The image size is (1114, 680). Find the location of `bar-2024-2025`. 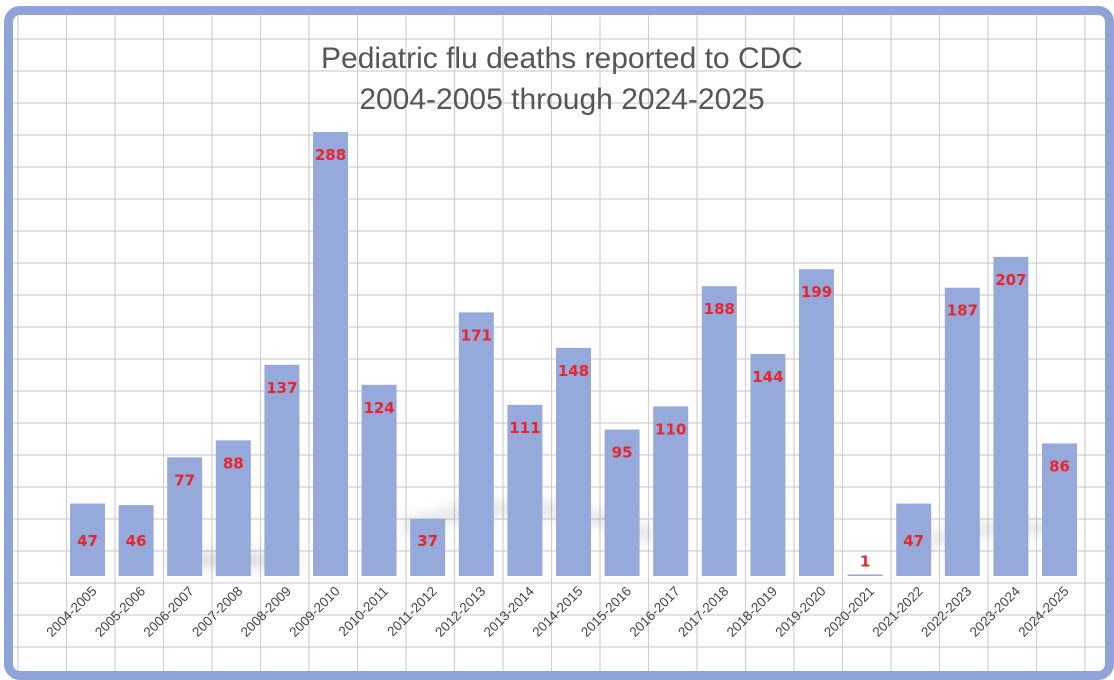

bar-2024-2025 is located at coordinates (1059, 509).